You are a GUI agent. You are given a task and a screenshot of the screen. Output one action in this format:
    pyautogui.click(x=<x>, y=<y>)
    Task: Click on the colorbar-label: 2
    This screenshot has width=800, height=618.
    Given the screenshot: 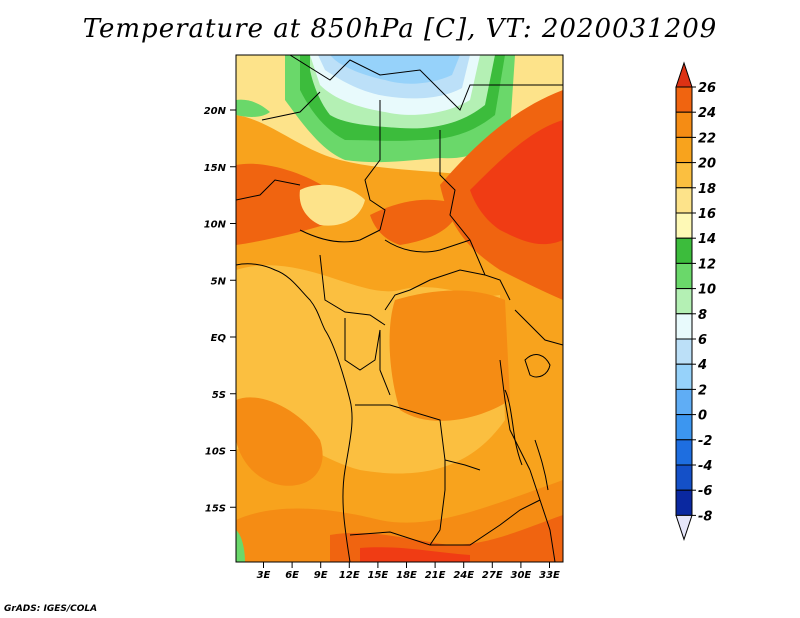 What is the action you would take?
    pyautogui.click(x=702, y=390)
    